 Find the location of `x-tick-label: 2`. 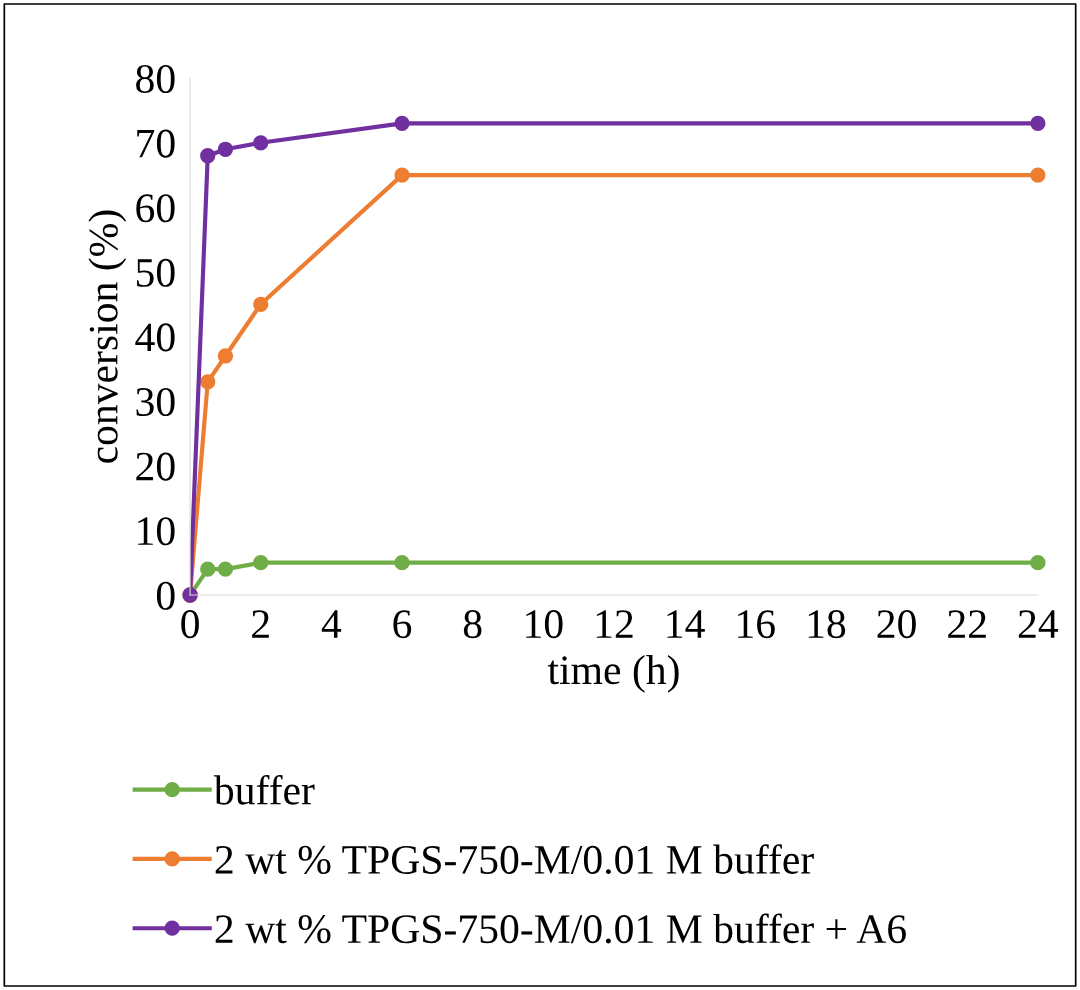

x-tick-label: 2 is located at coordinates (260, 624).